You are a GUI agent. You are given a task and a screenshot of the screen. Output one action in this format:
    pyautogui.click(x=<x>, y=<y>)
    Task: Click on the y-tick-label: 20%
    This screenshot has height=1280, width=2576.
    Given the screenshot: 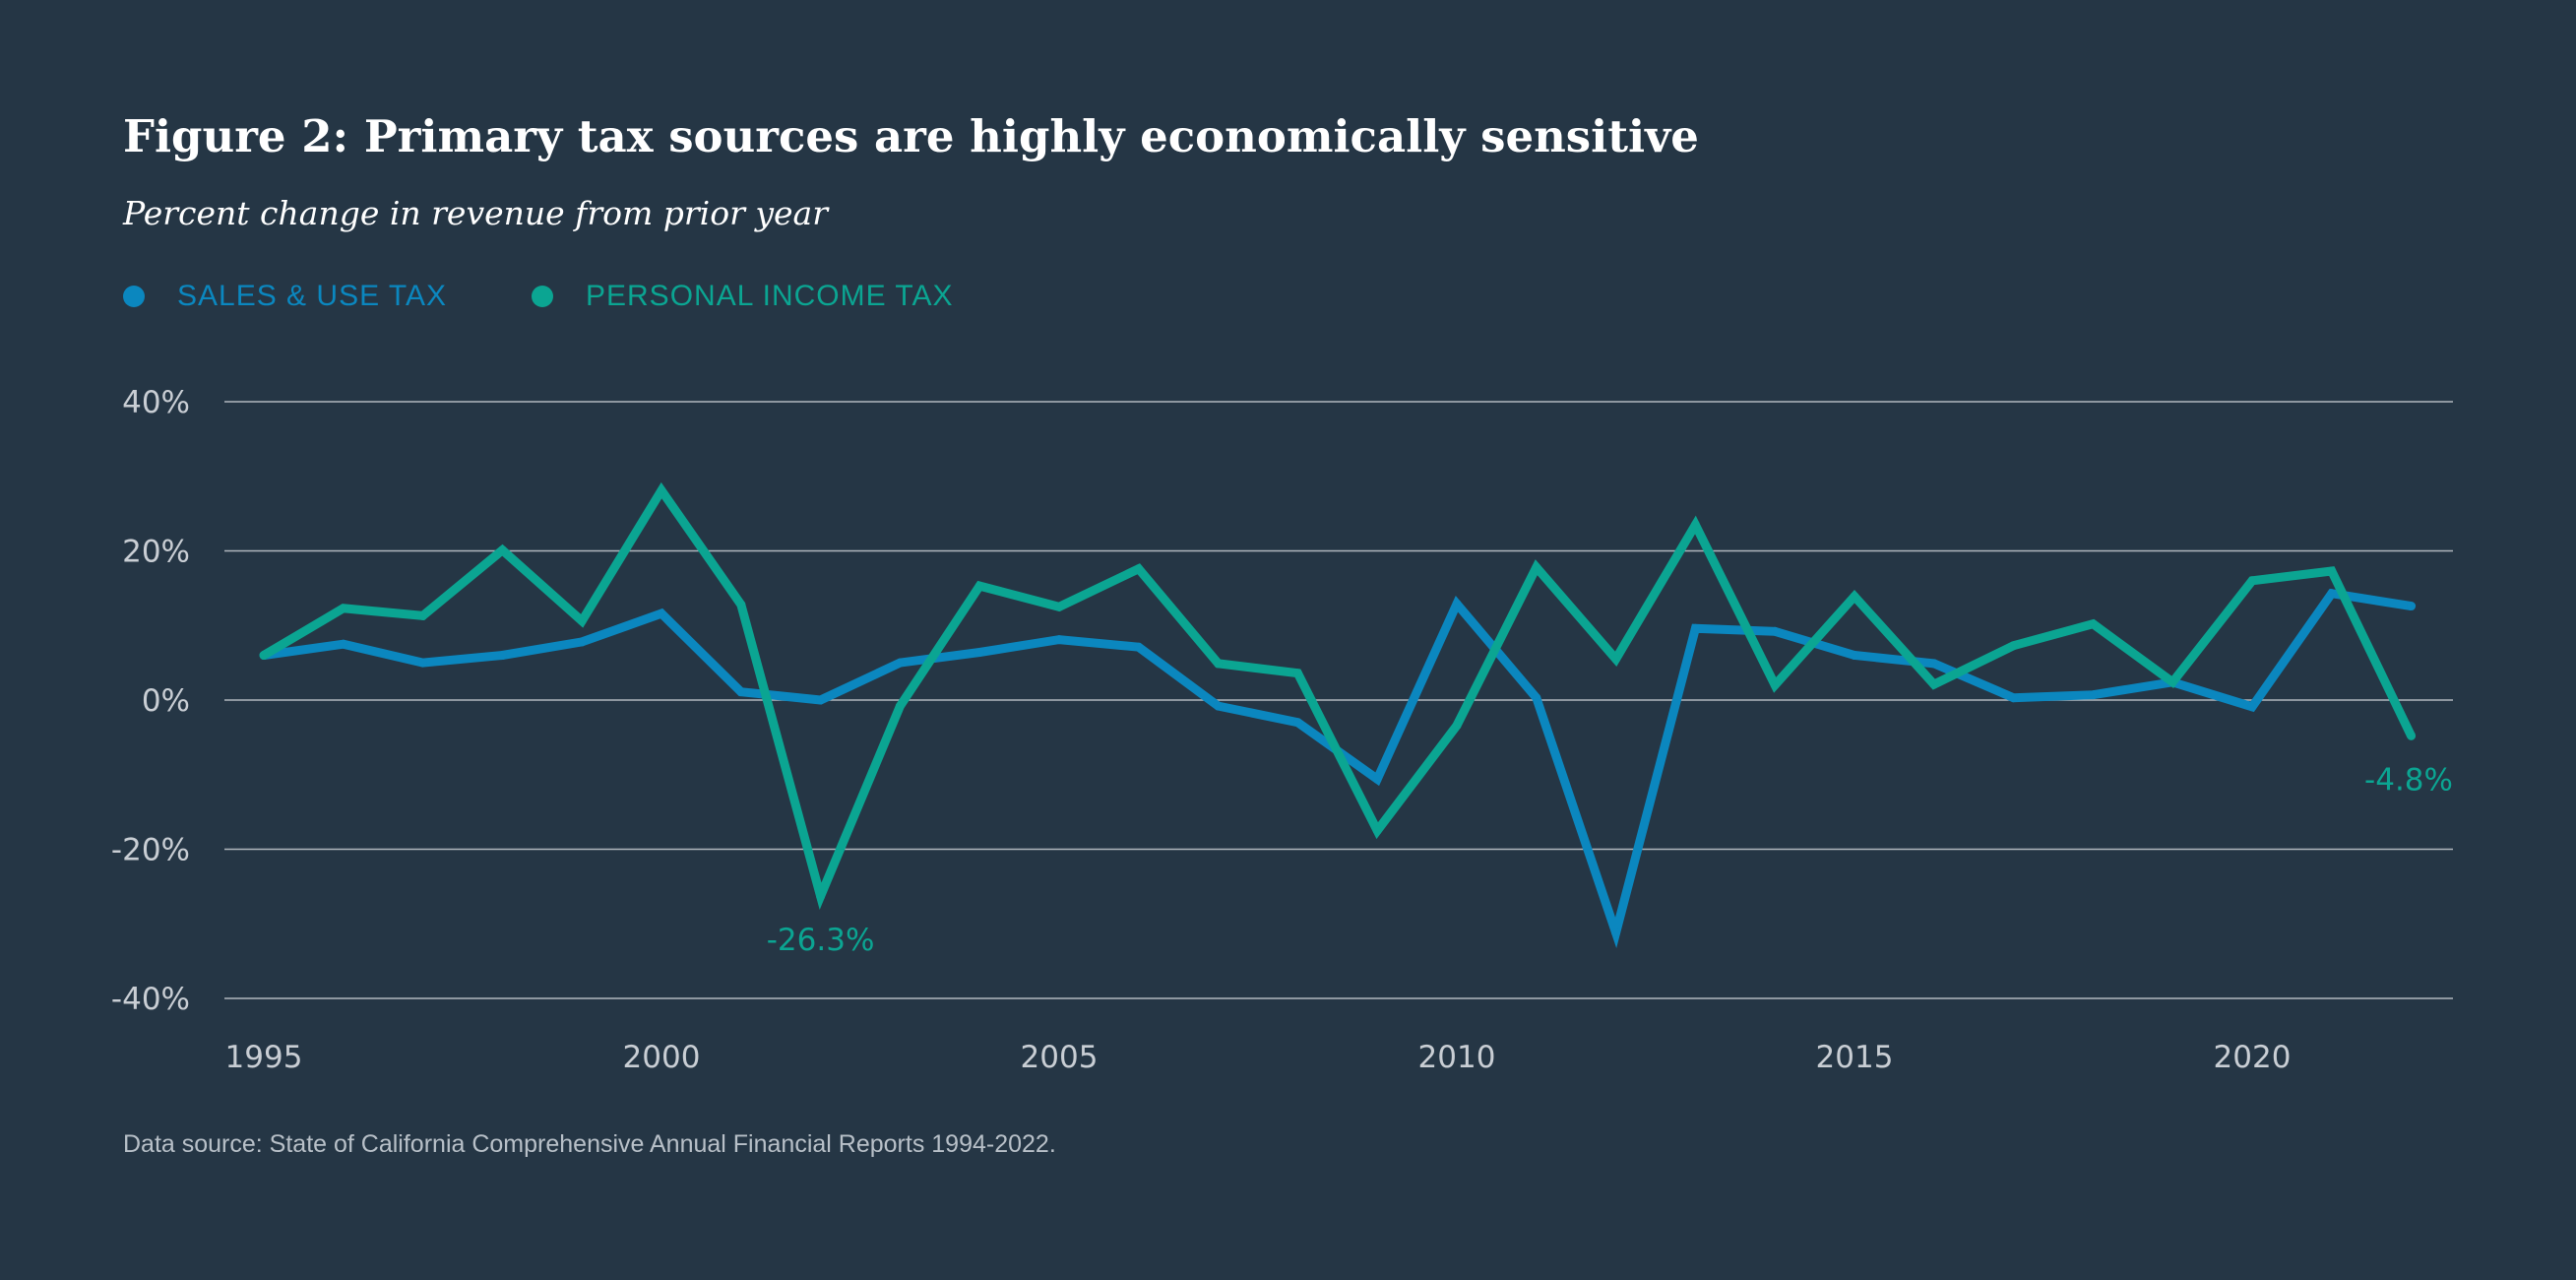 What is the action you would take?
    pyautogui.click(x=156, y=552)
    